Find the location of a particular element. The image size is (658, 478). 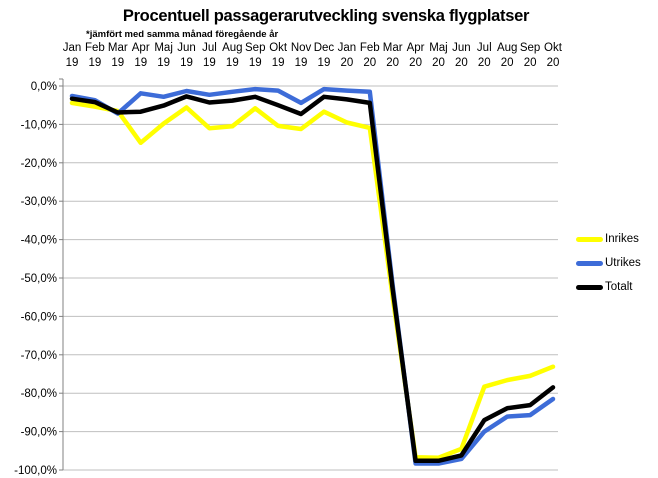

chart-legend: Inrikes Utrikes Totalt is located at coordinates (608, 263).